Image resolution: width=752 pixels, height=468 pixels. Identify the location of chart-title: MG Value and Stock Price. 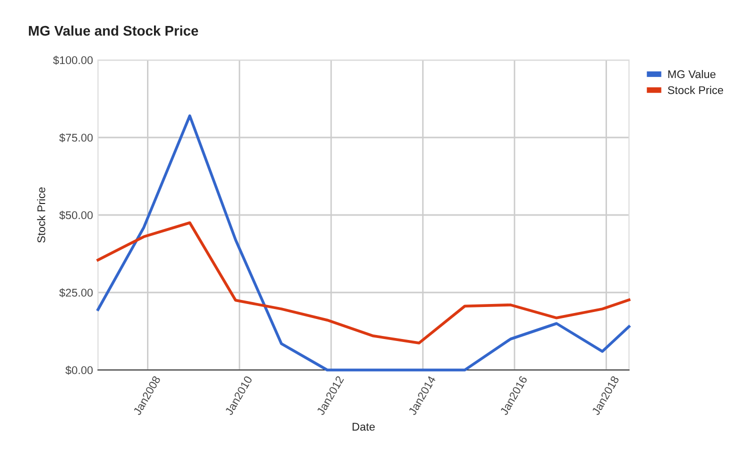
(113, 31).